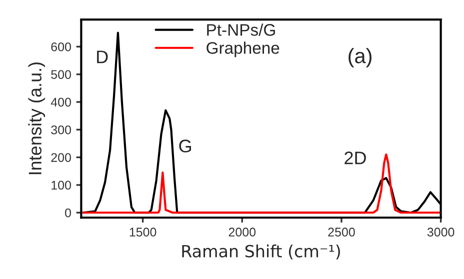 The height and width of the screenshot is (279, 464). What do you see at coordinates (185, 146) in the screenshot?
I see `annotation: G` at bounding box center [185, 146].